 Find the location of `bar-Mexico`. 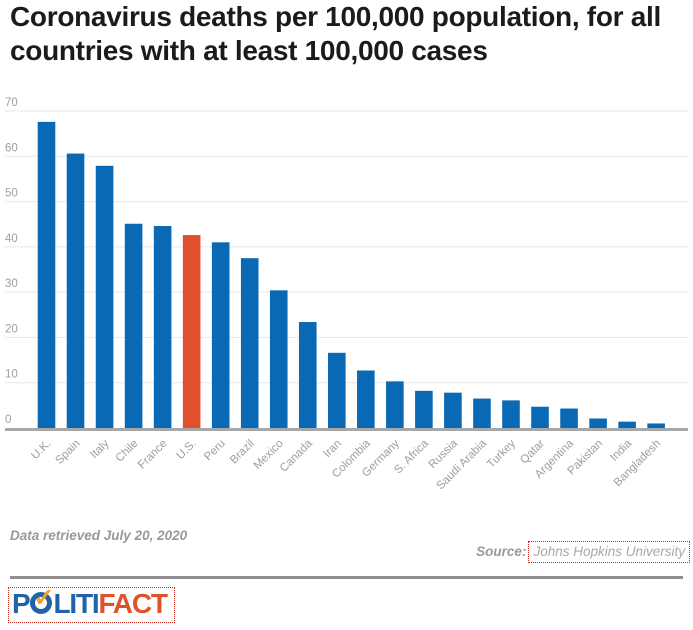

bar-Mexico is located at coordinates (278, 359).